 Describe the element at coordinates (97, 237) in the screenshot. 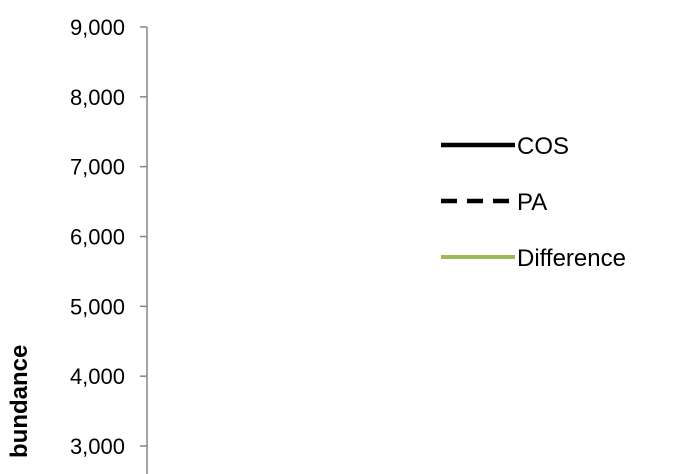

I see `y-tick-label: 6,000` at that location.